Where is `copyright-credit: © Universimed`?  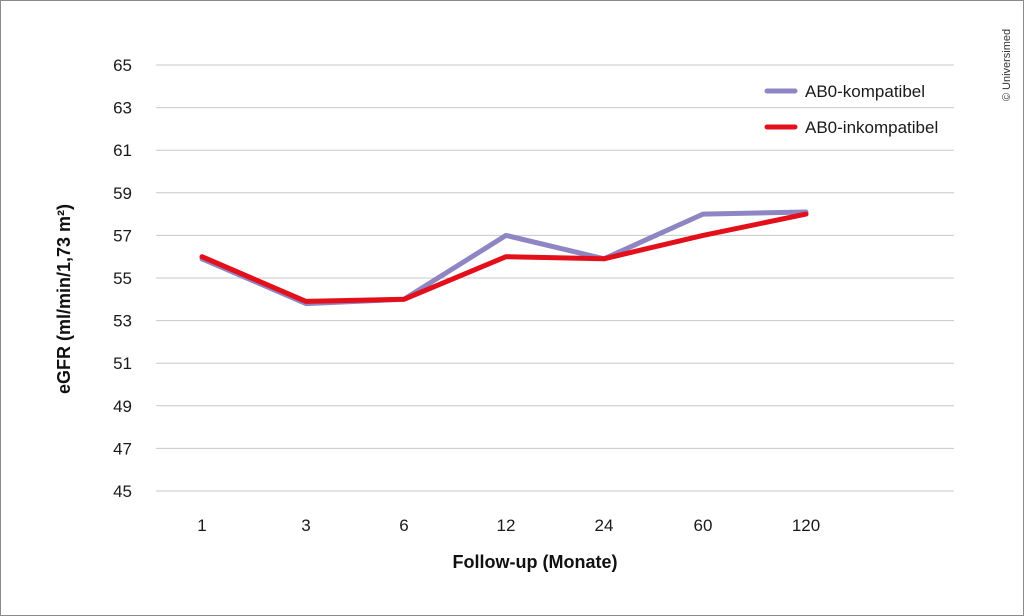 copyright-credit: © Universimed is located at coordinates (1007, 65).